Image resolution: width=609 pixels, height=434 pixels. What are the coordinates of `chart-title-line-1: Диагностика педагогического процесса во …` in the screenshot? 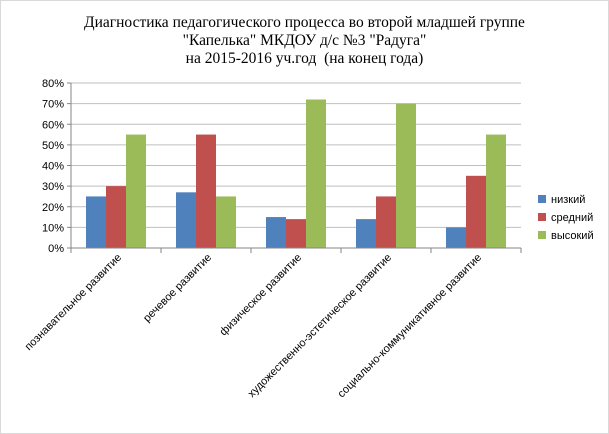 It's located at (304, 22).